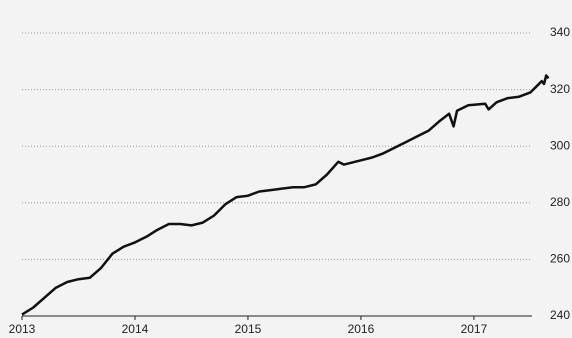  I want to click on x-tick-label: 2013, so click(22, 329).